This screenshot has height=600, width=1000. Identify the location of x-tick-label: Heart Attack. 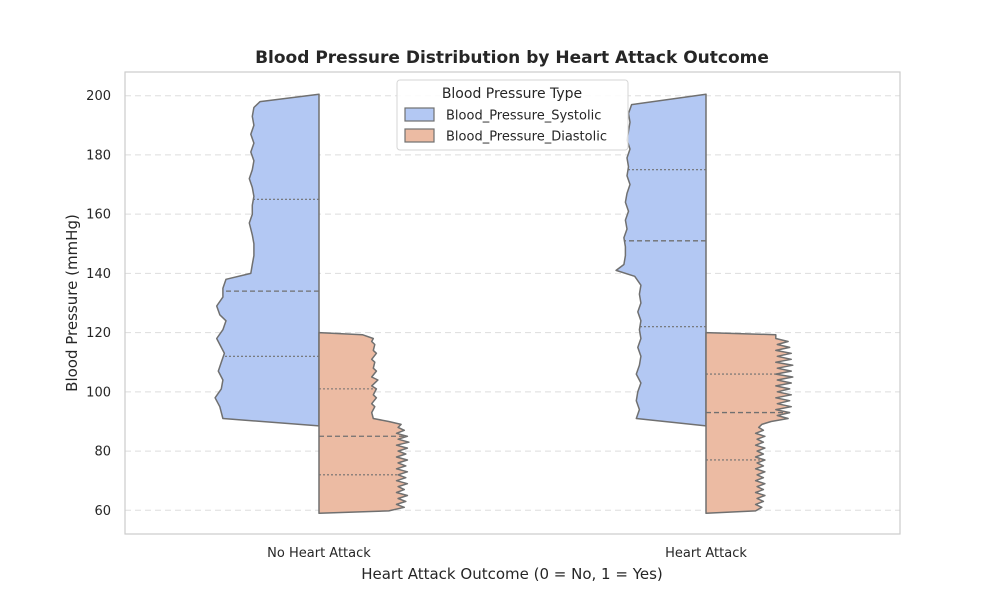
(706, 553).